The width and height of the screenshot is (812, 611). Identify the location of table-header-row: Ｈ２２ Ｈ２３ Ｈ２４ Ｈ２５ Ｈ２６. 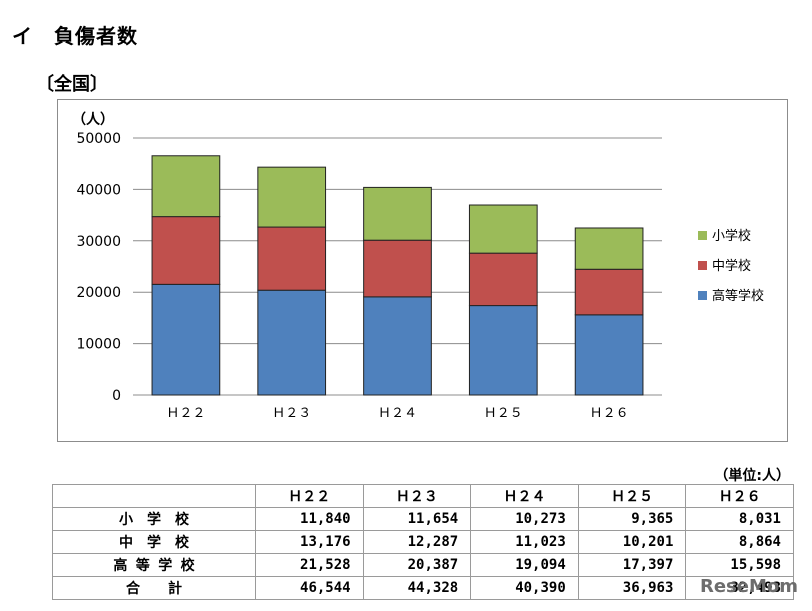
(423, 496).